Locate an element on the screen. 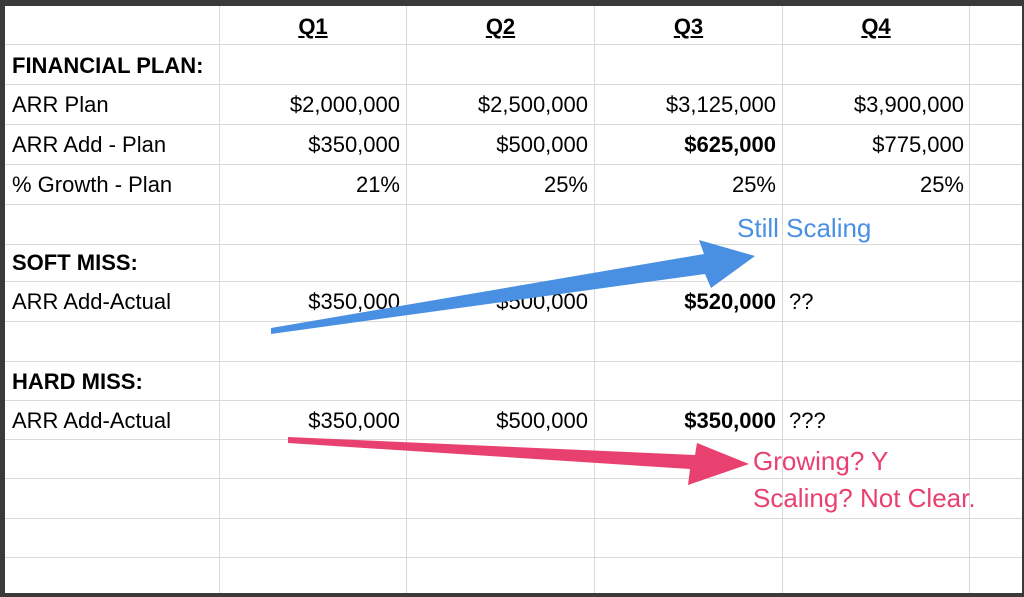  column-header-q2: Q2 is located at coordinates (500, 26).